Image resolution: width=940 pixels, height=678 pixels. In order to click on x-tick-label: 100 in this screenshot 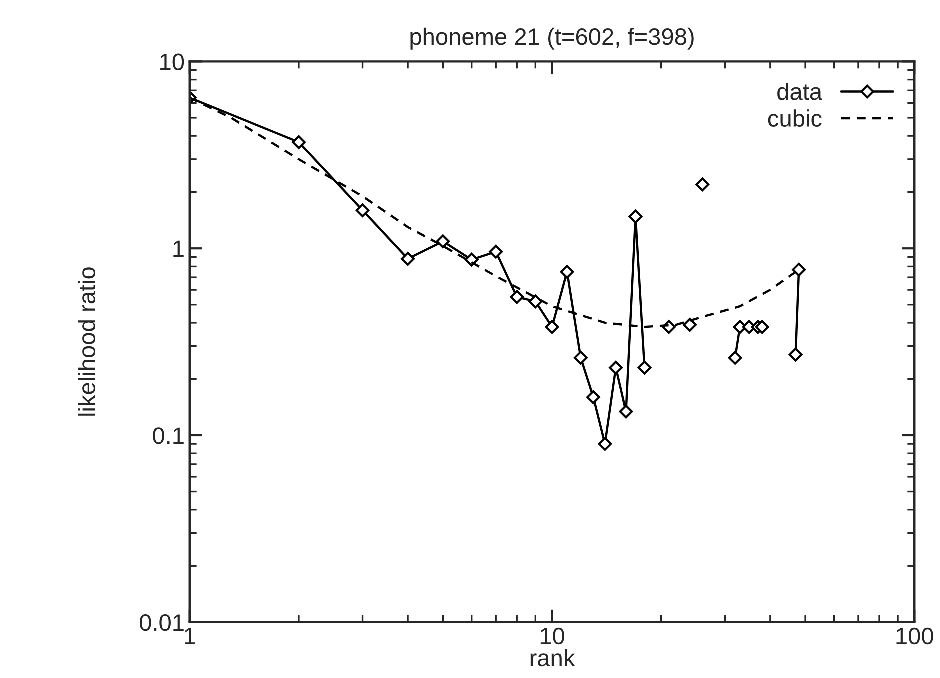, I will do `click(915, 636)`.